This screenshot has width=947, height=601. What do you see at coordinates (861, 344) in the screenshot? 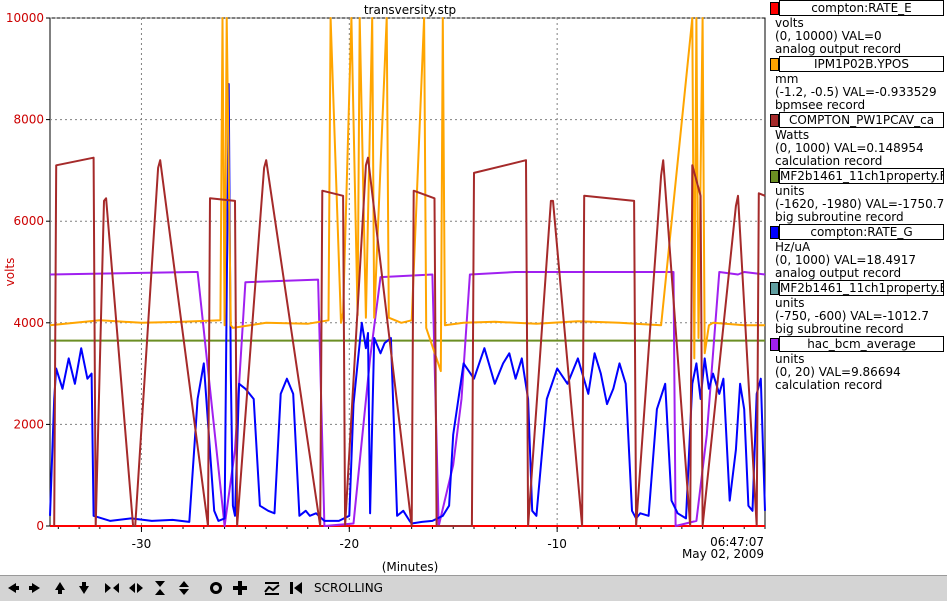
I see `legend-name: hac_bcm_average` at bounding box center [861, 344].